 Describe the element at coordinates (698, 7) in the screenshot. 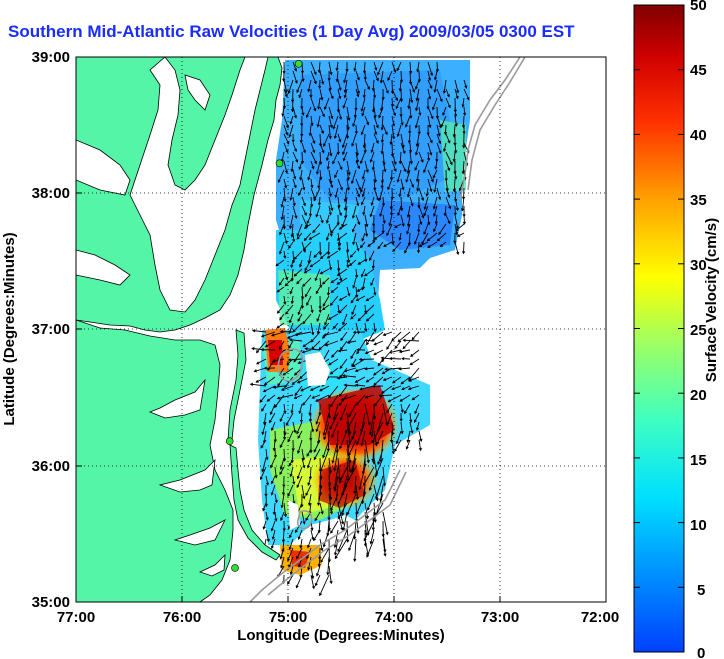

I see `colorbar-tick-label: 50` at that location.